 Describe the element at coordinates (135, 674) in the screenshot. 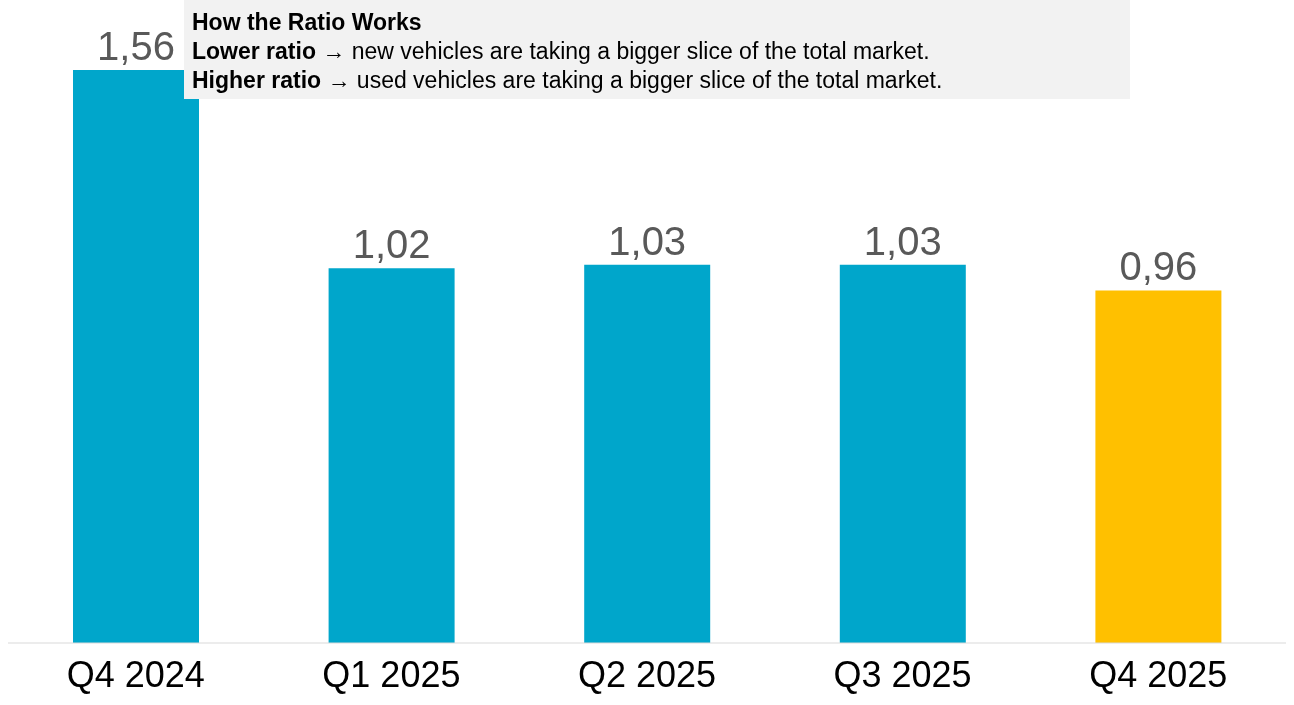

I see `x-tick-label: Q4 2024` at that location.